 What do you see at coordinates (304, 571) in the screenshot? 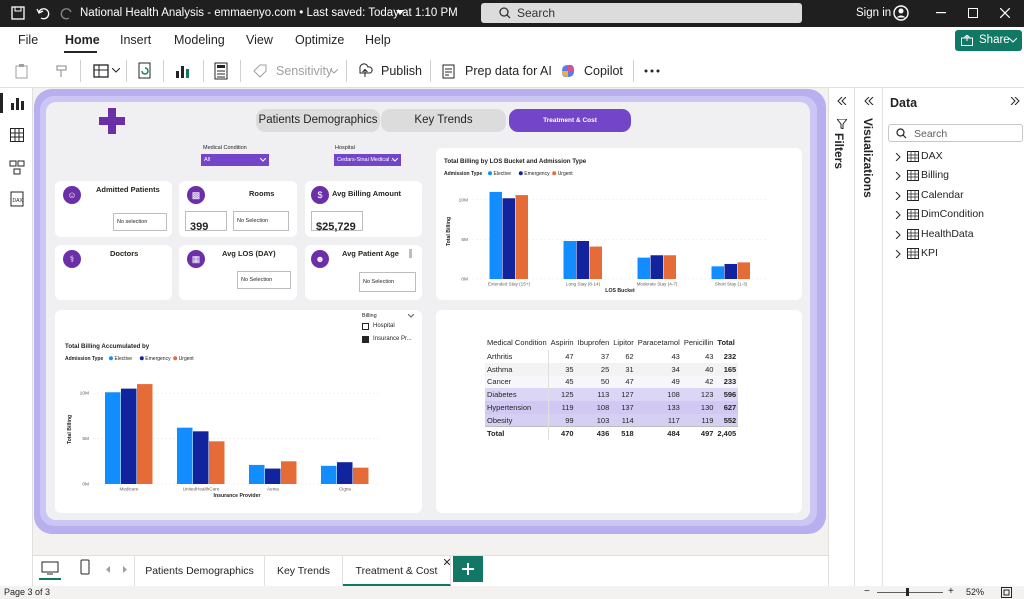
I see `page-tab-key-trends: Key Trends` at bounding box center [304, 571].